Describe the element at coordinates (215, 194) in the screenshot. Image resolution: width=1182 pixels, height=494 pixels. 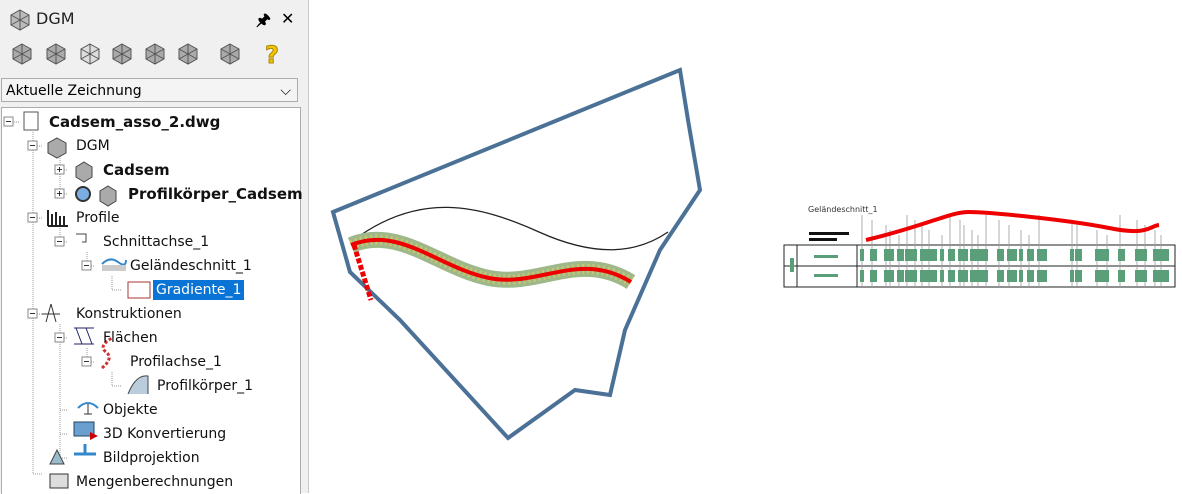
I see `tree-item: Profilkörper_Cadsem` at that location.